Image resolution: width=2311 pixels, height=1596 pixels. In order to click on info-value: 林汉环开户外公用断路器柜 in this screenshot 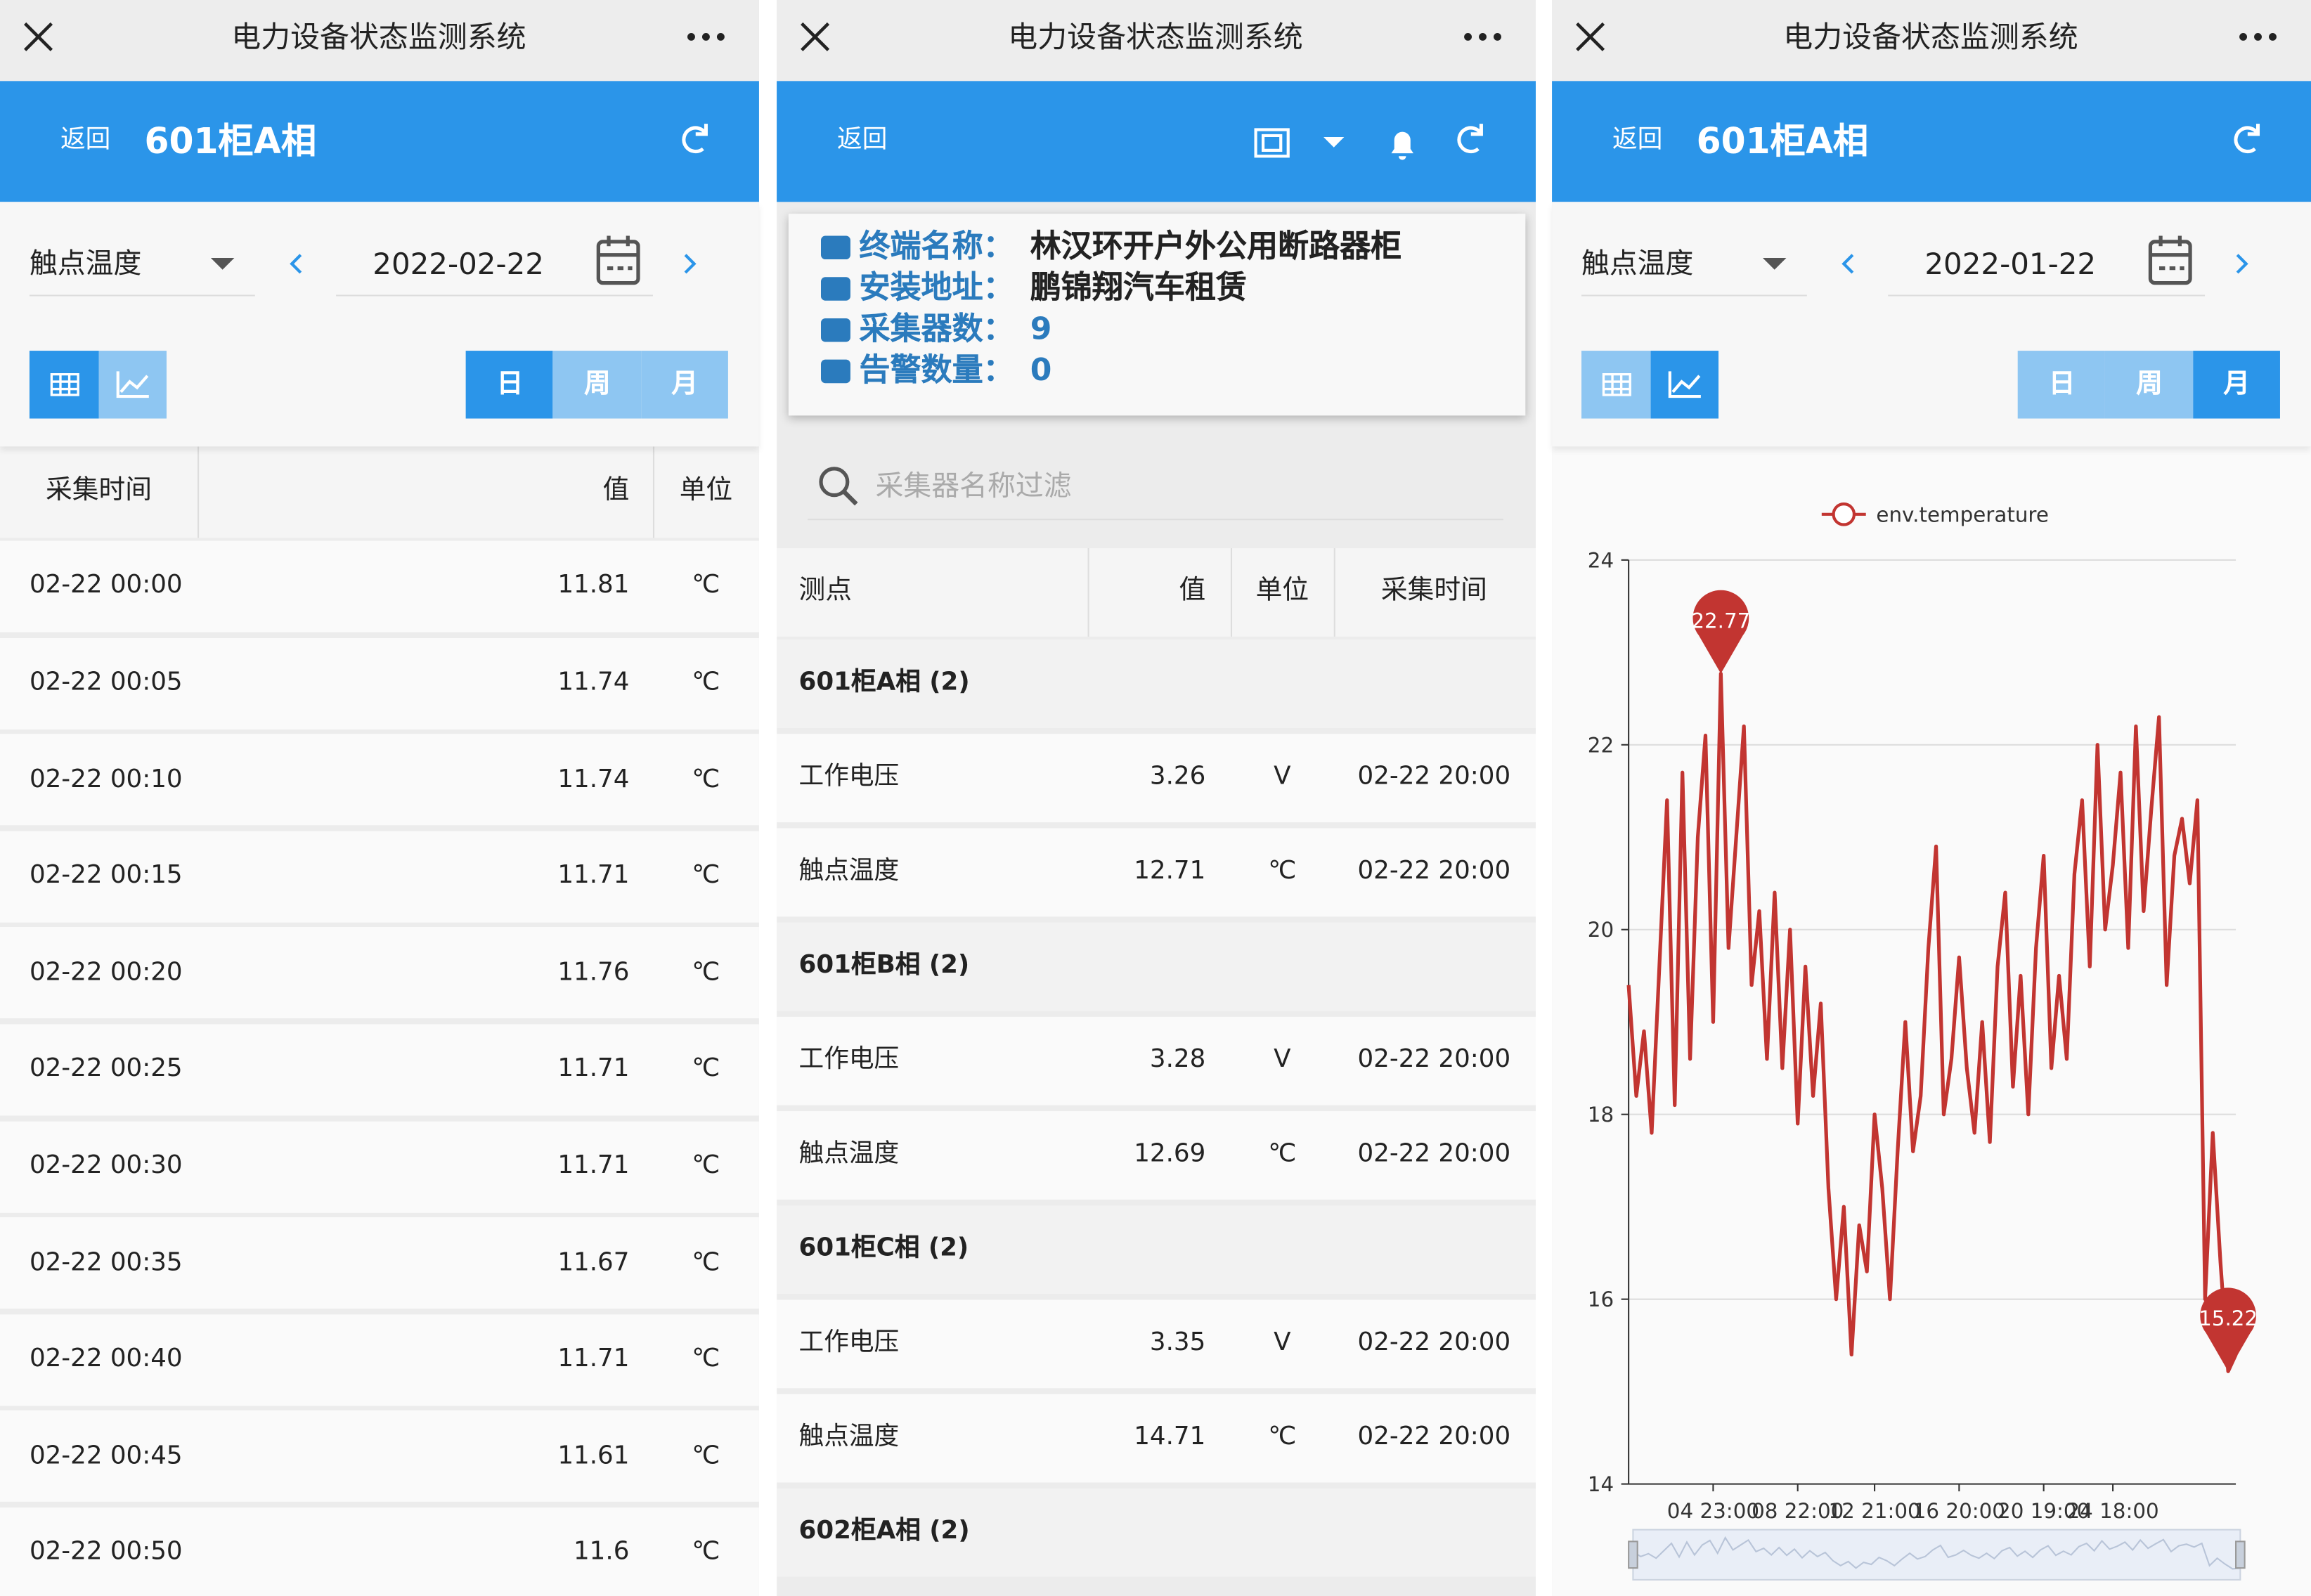, I will do `click(1216, 246)`.